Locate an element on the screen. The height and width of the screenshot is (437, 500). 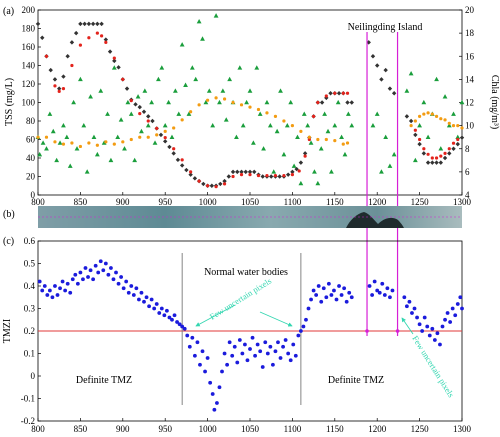
c-x-tick-label: 950 is located at coordinates (165, 429).